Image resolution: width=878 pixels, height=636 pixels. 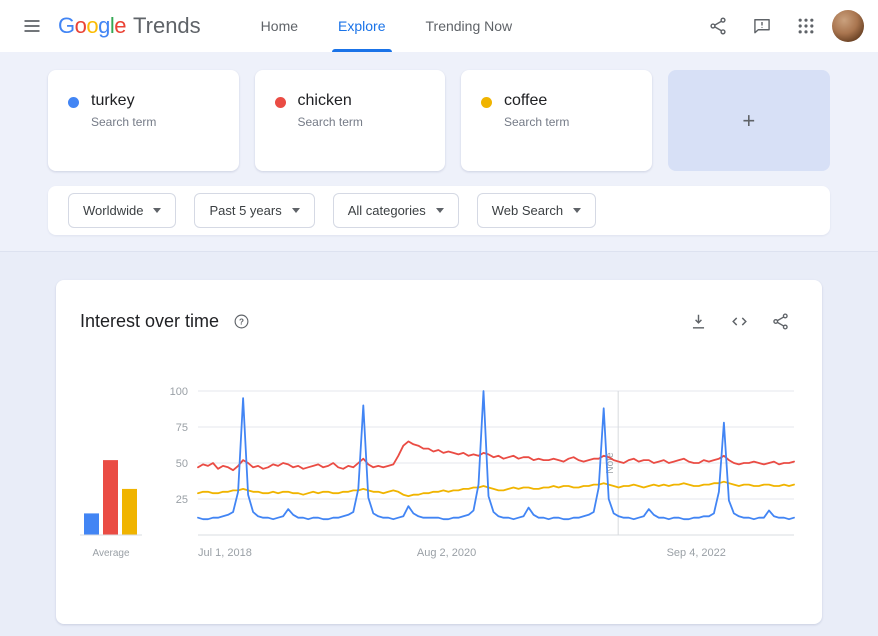 I want to click on term-label: chicken, so click(x=324, y=100).